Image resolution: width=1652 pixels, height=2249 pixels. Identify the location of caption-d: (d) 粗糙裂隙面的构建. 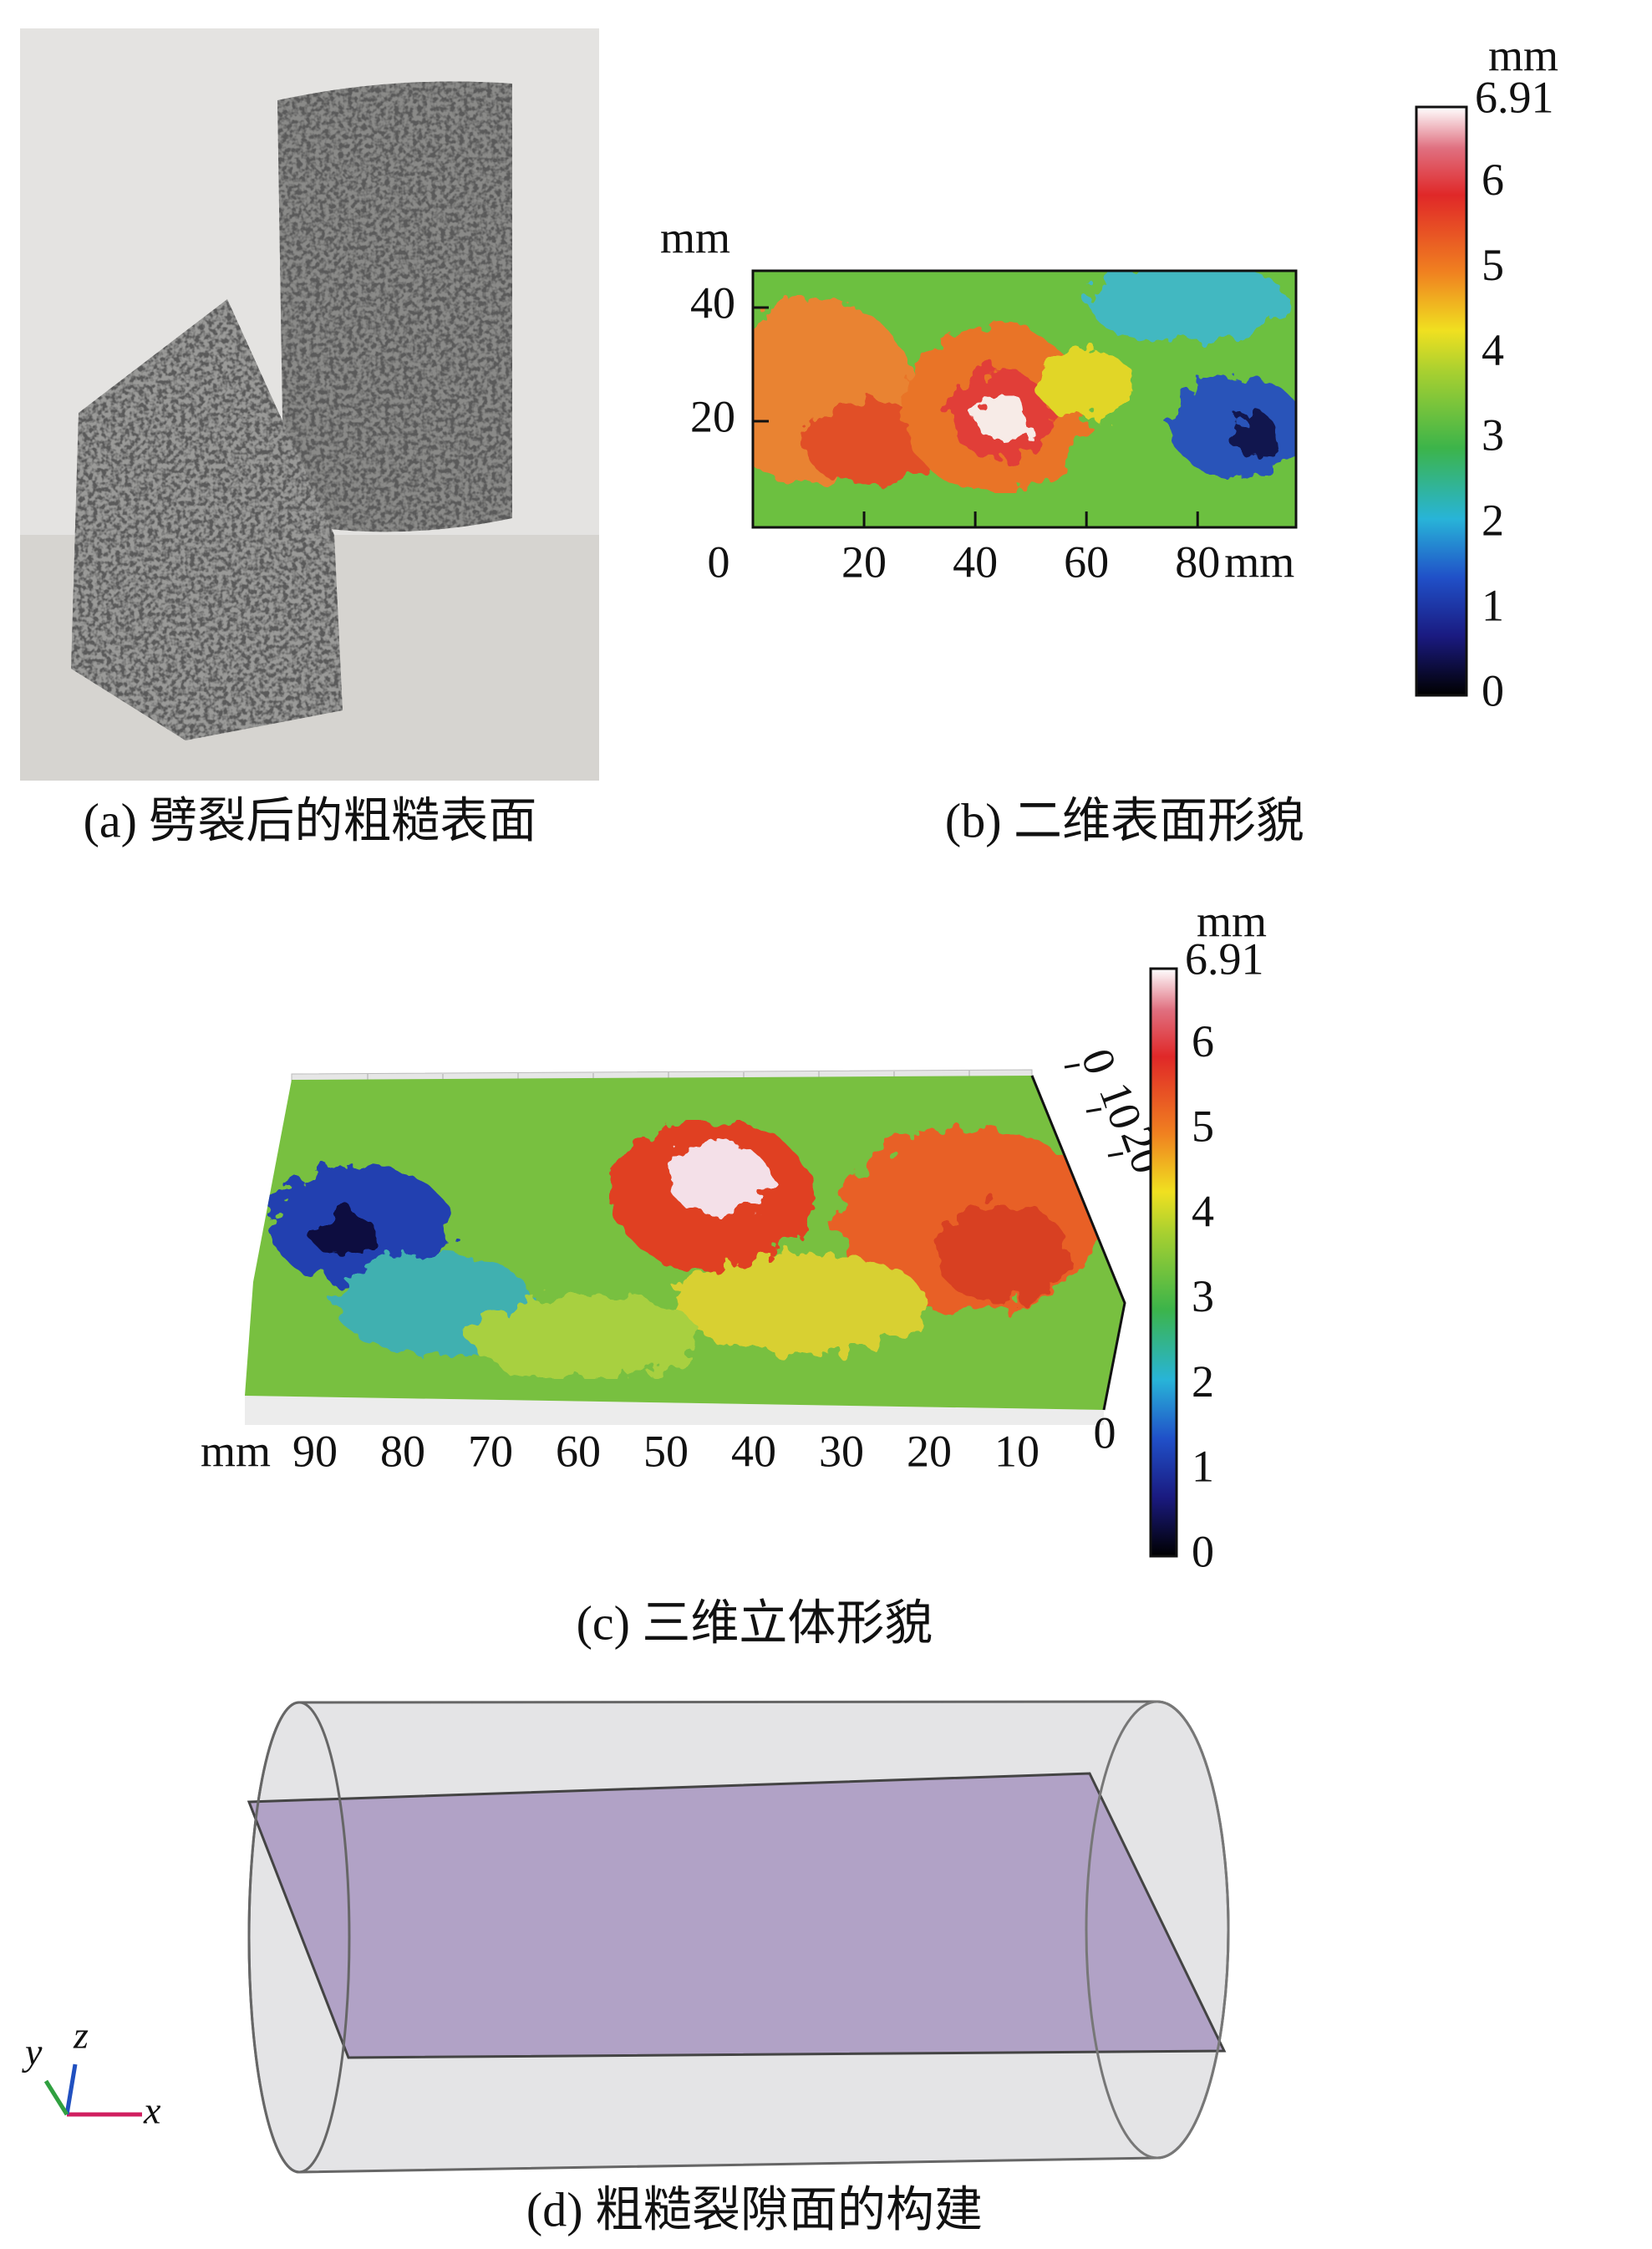
(755, 2209).